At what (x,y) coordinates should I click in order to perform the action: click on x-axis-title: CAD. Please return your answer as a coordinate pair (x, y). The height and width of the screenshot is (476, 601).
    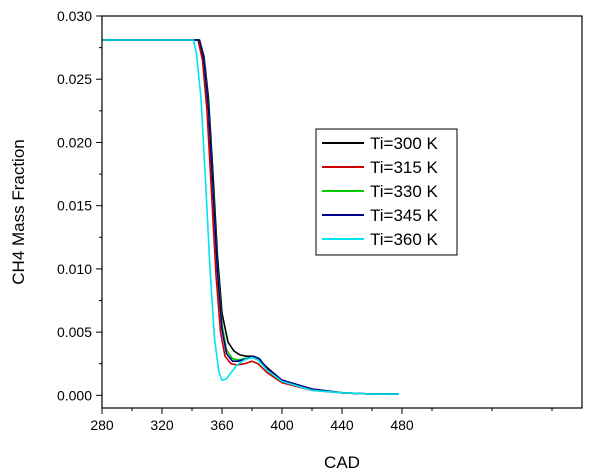
    Looking at the image, I should click on (342, 462).